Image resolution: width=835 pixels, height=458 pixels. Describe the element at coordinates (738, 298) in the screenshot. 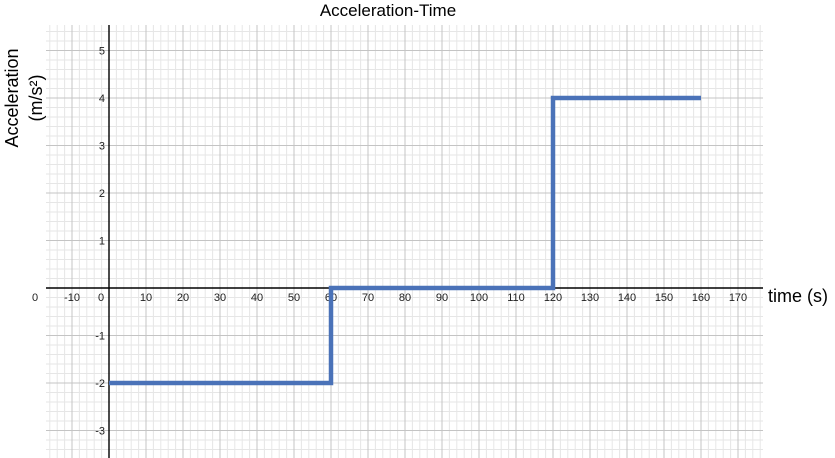

I see `x-tick-label: 170` at that location.